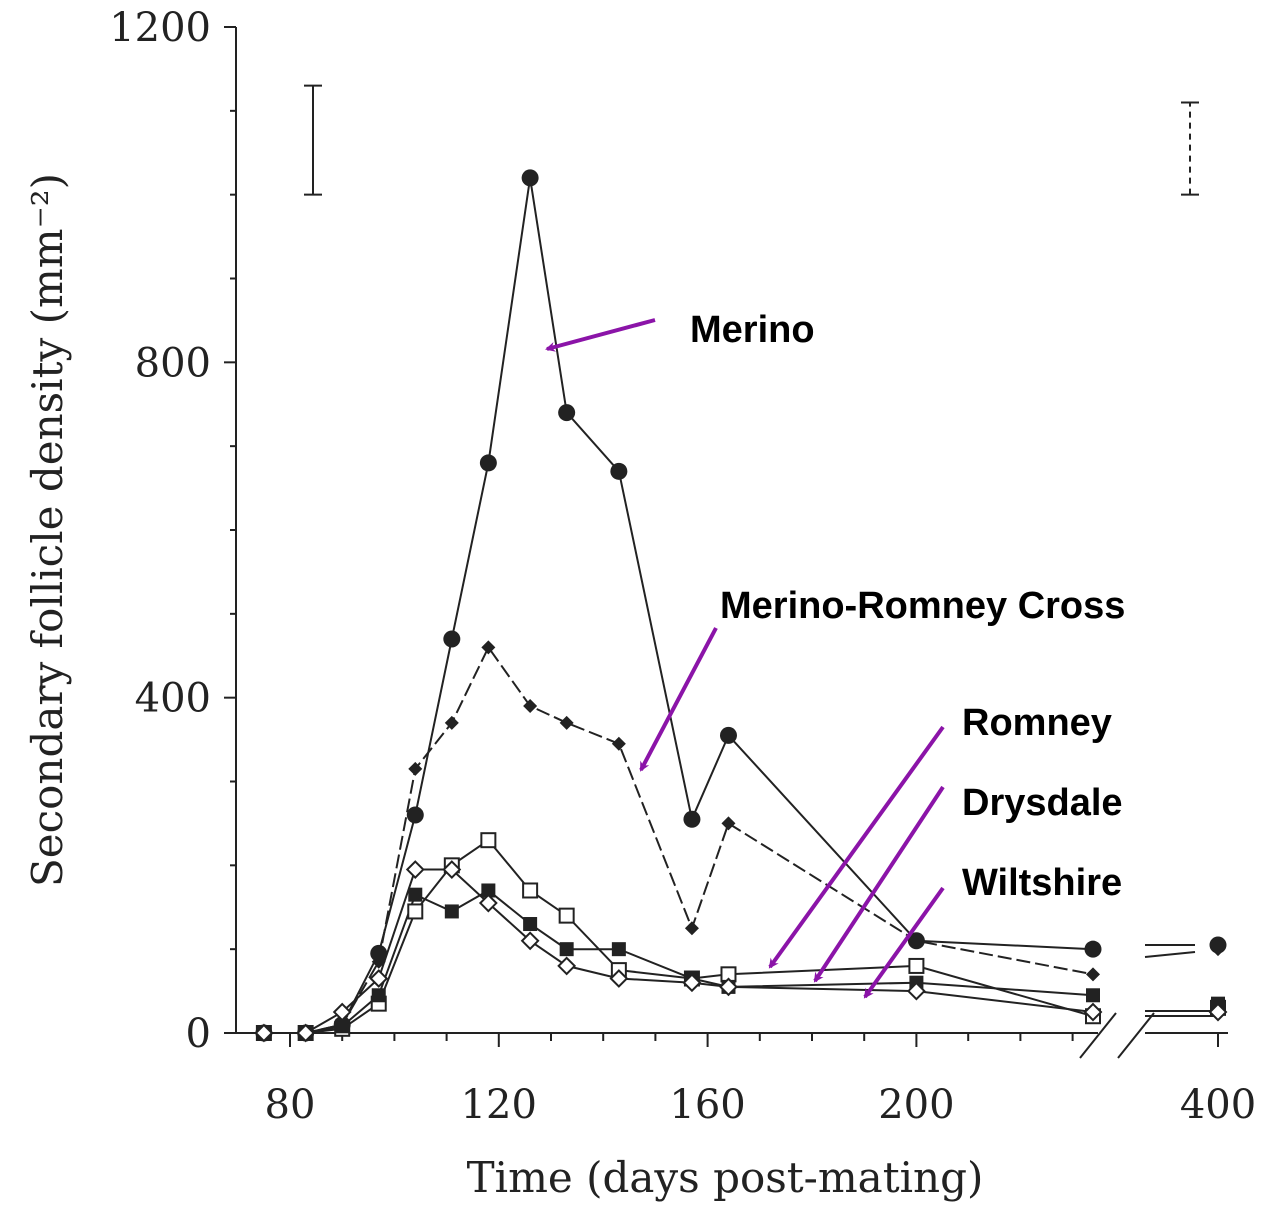  I want to click on arrow-merino, so click(600, 335).